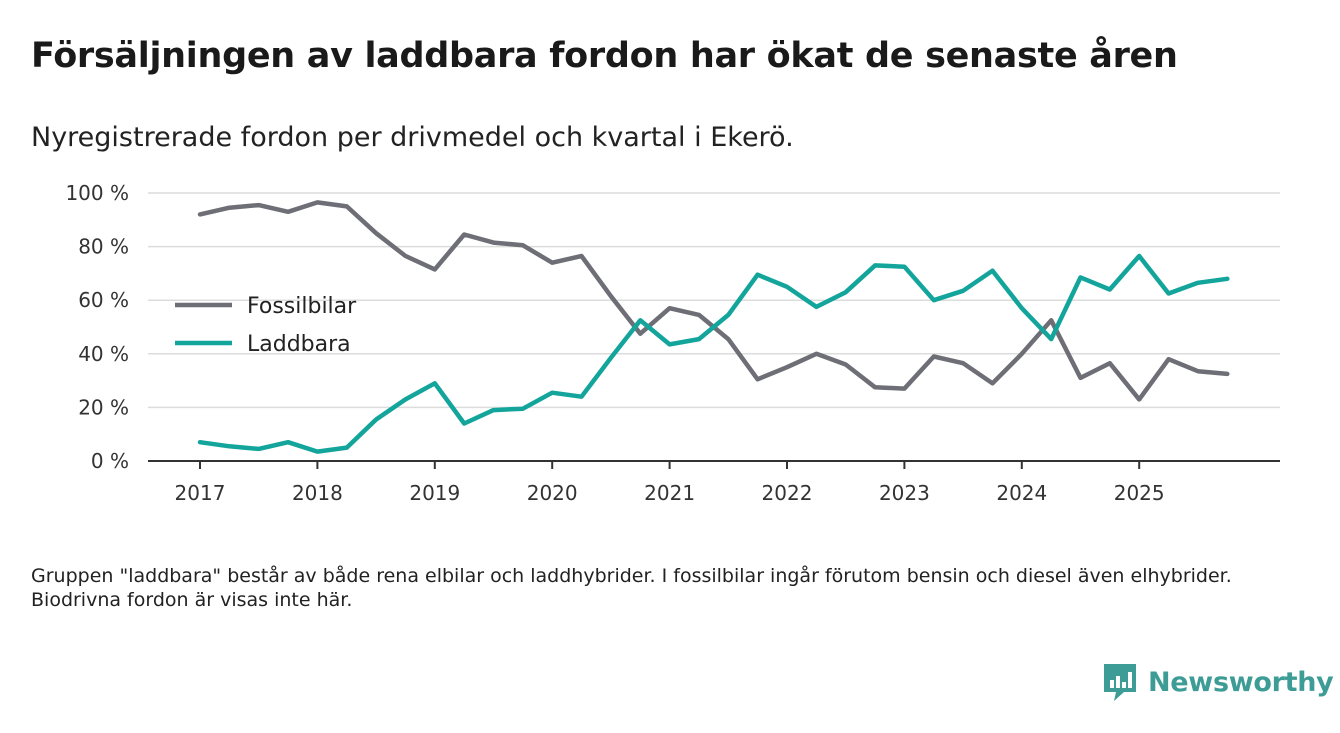  Describe the element at coordinates (103, 247) in the screenshot. I see `y-tick-label: 80 %` at that location.